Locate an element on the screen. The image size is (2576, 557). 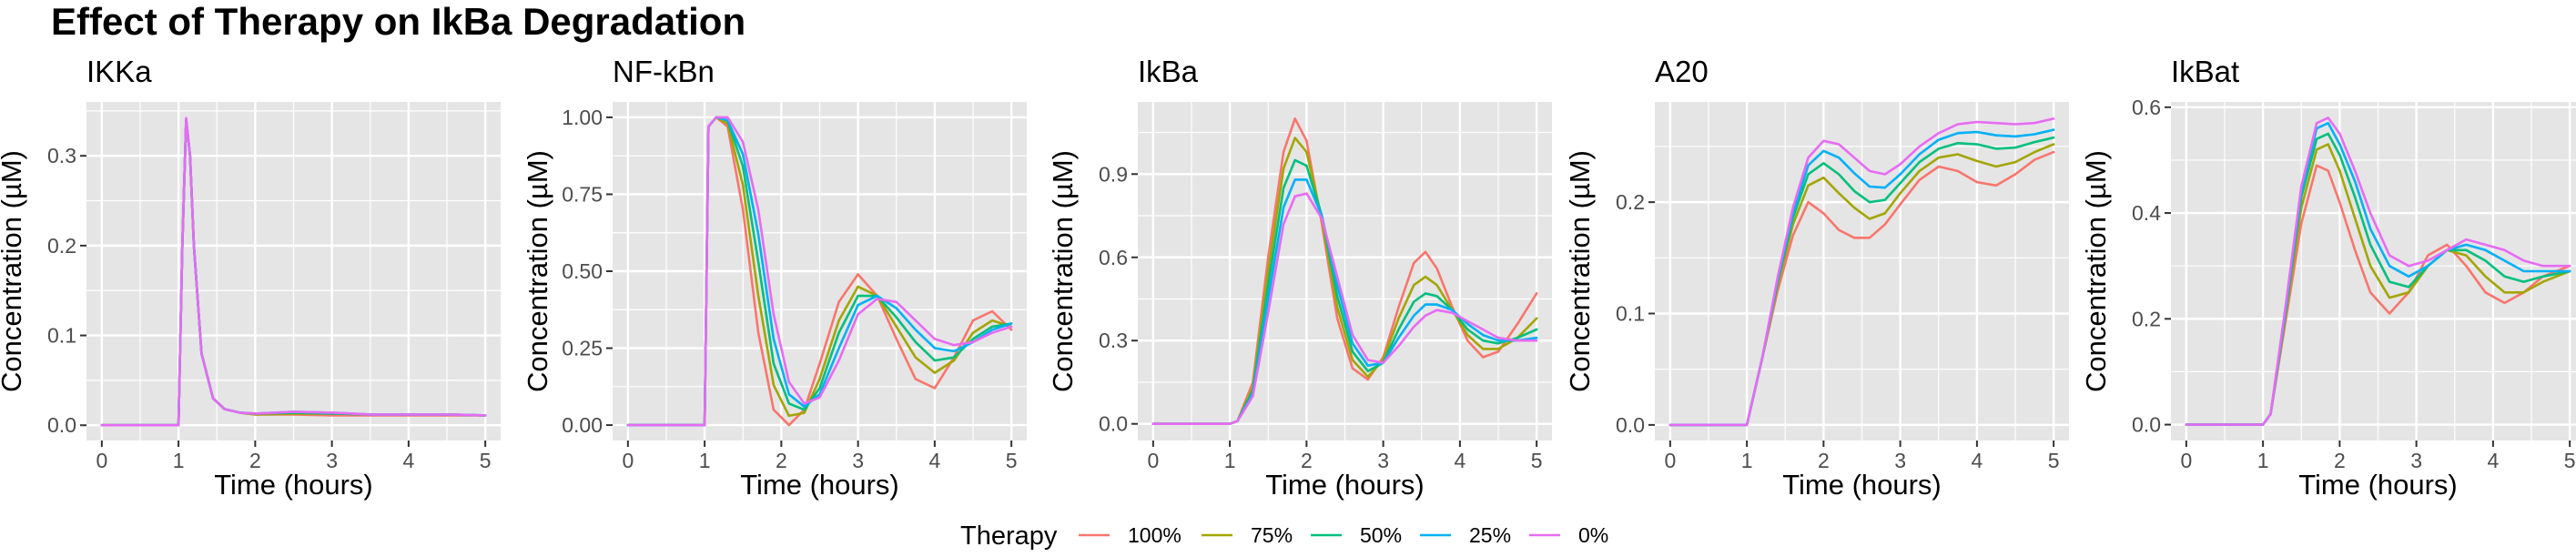
chart-title: Effect of Therapy on IkBa Degradation is located at coordinates (398, 21).